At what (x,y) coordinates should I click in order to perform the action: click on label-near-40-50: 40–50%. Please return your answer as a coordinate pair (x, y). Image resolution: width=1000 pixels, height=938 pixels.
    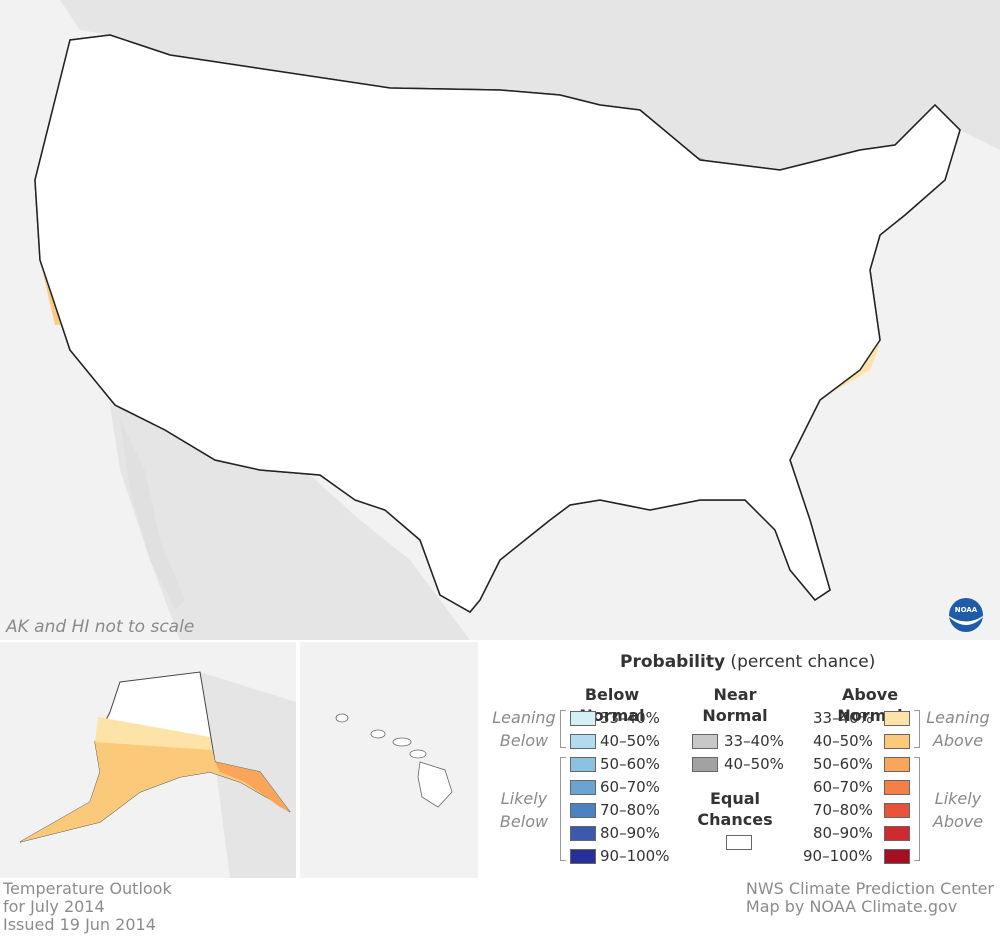
    Looking at the image, I should click on (754, 764).